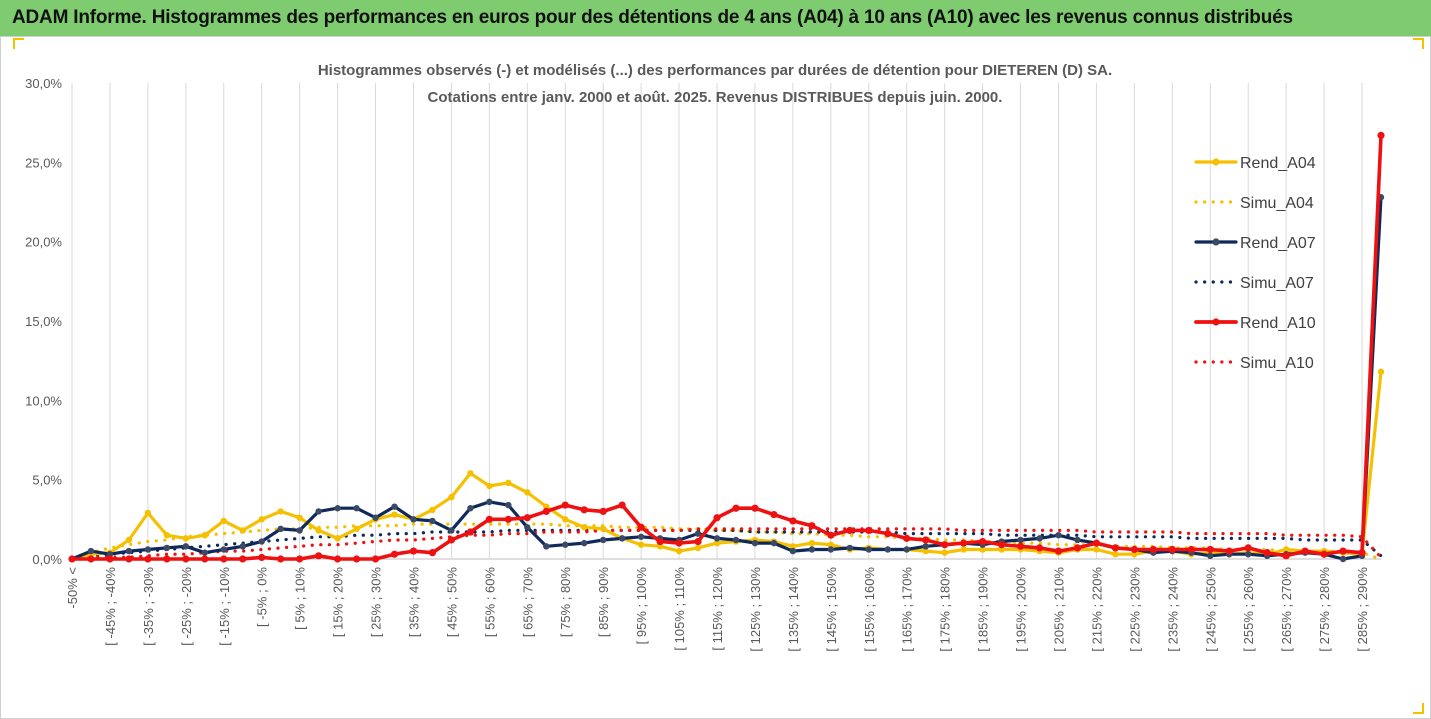 The height and width of the screenshot is (719, 1431). Describe the element at coordinates (376, 602) in the screenshot. I see `x-tick-label: [ 25% ; 30%` at that location.